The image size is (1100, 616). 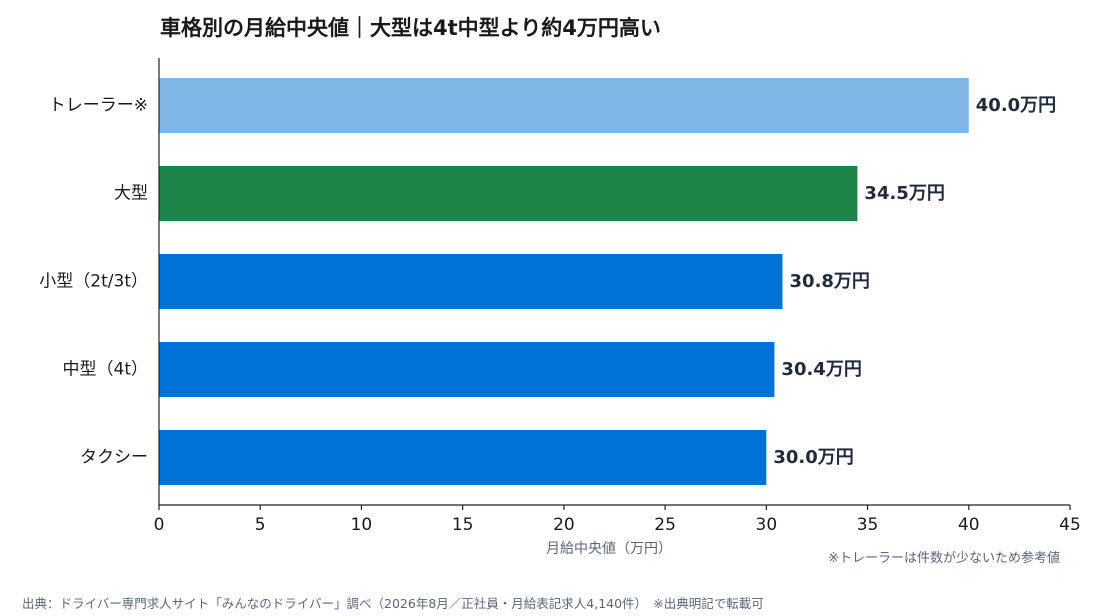 I want to click on category-label: タクシー, so click(x=114, y=458).